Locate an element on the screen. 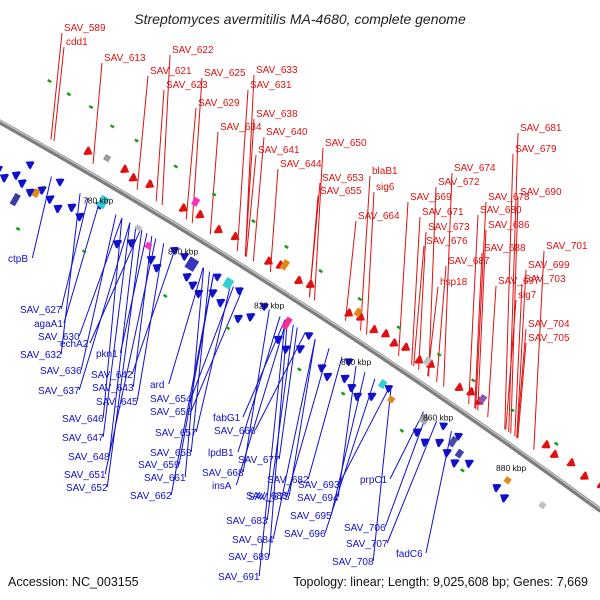 This screenshot has width=600, height=600. forward-gene-label: SAV_625 is located at coordinates (225, 73).